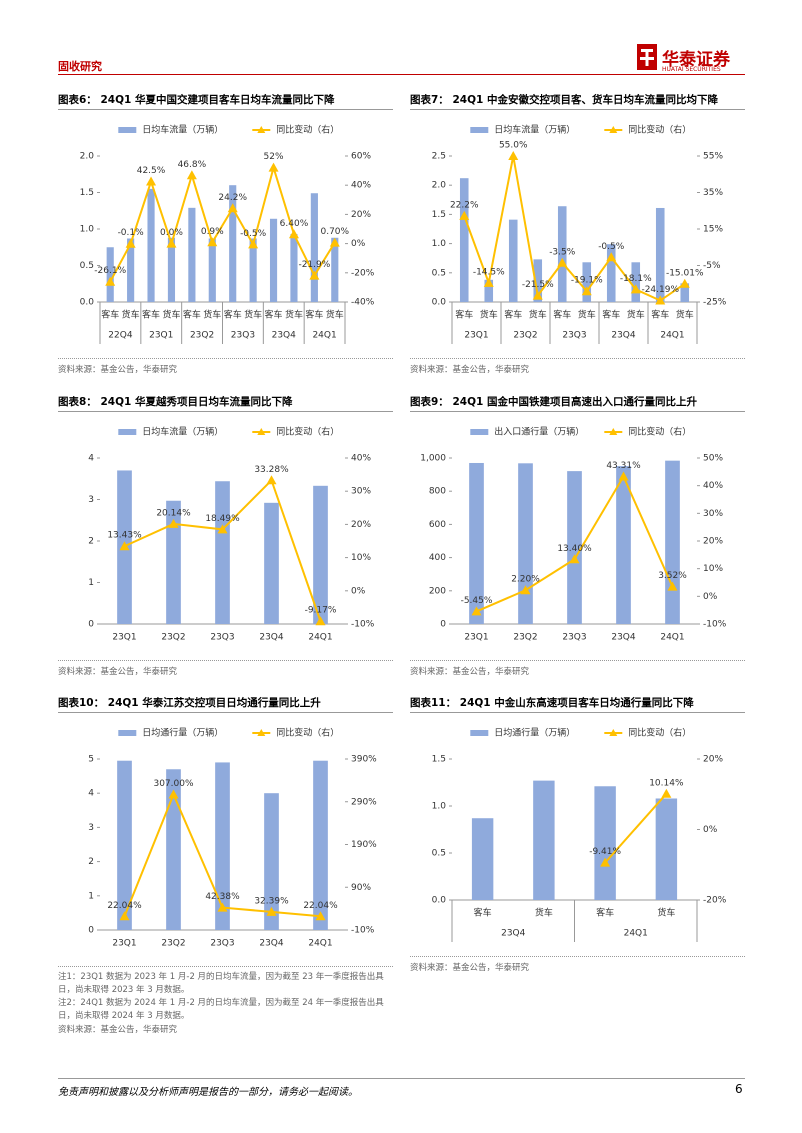  Describe the element at coordinates (91, 760) in the screenshot. I see `y-tick-label: 5` at that location.